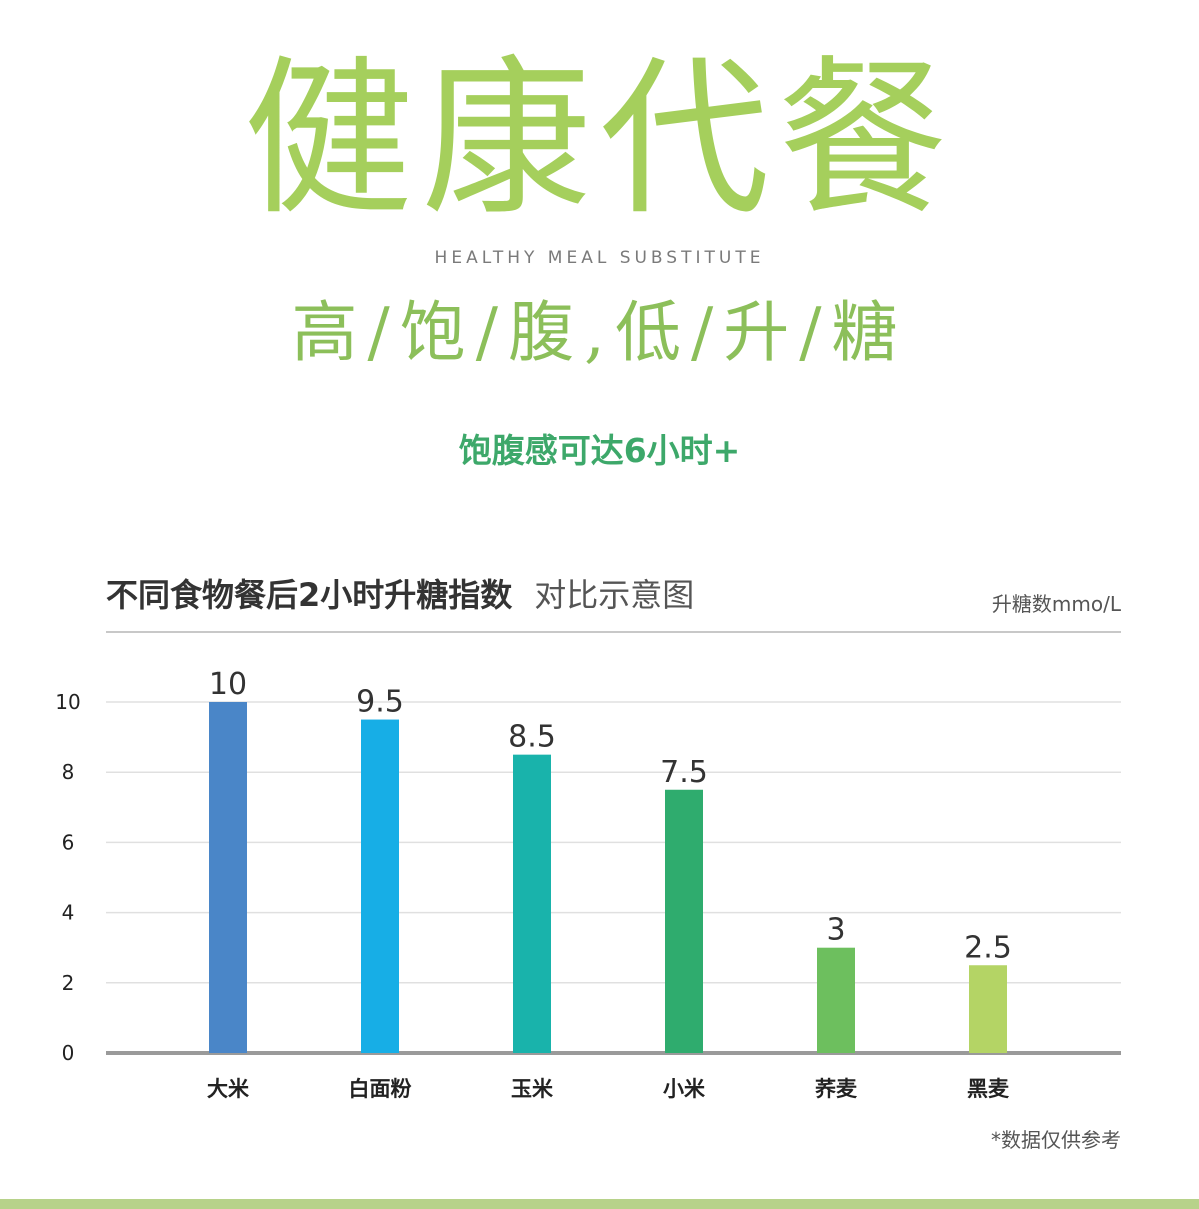  Describe the element at coordinates (1056, 1140) in the screenshot. I see `data-note: *数据仅供参考` at that location.